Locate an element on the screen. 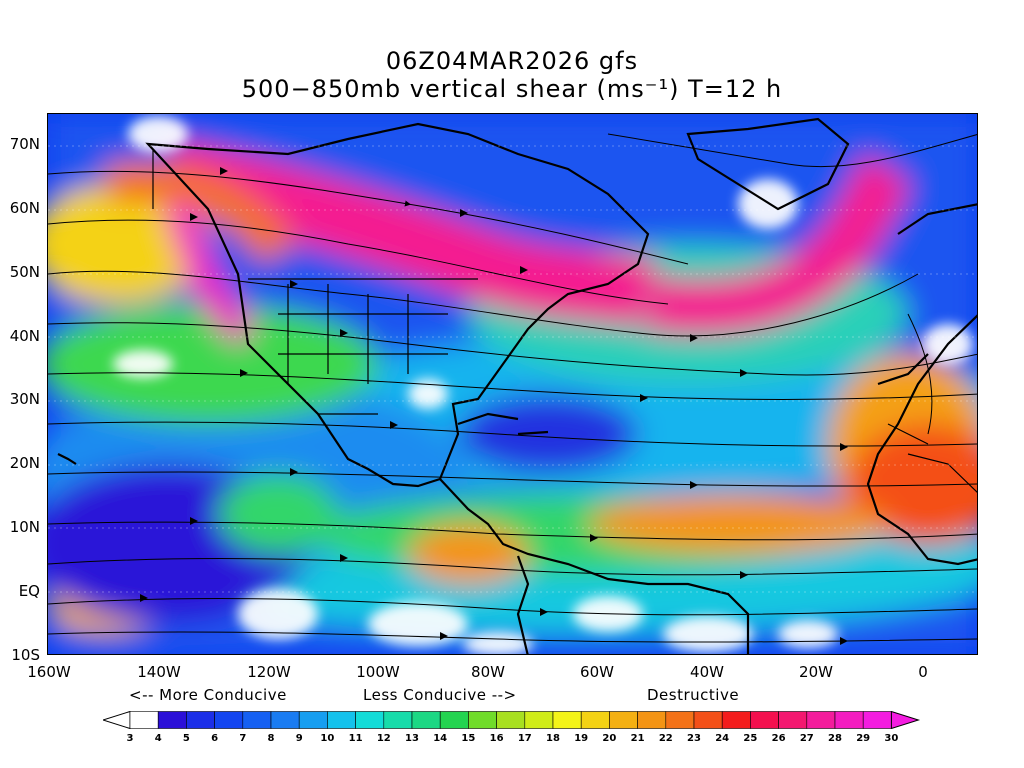 The image size is (1024, 768). colorbar-tick-label: 23 is located at coordinates (694, 738).